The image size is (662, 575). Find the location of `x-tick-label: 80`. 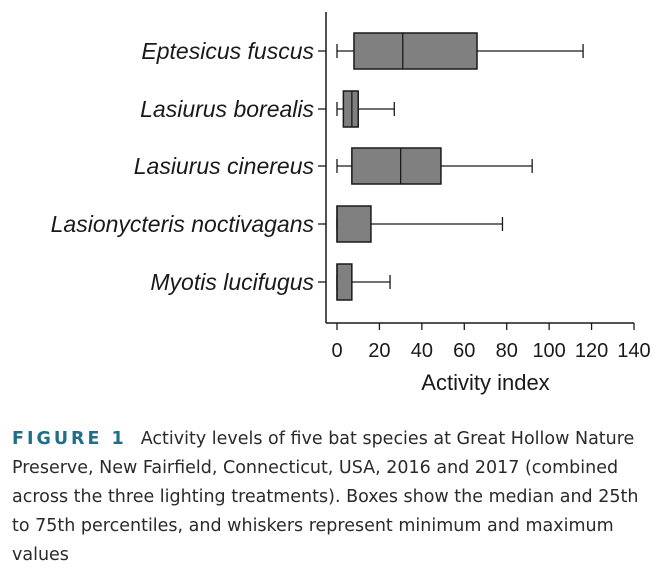

x-tick-label: 80 is located at coordinates (507, 351).